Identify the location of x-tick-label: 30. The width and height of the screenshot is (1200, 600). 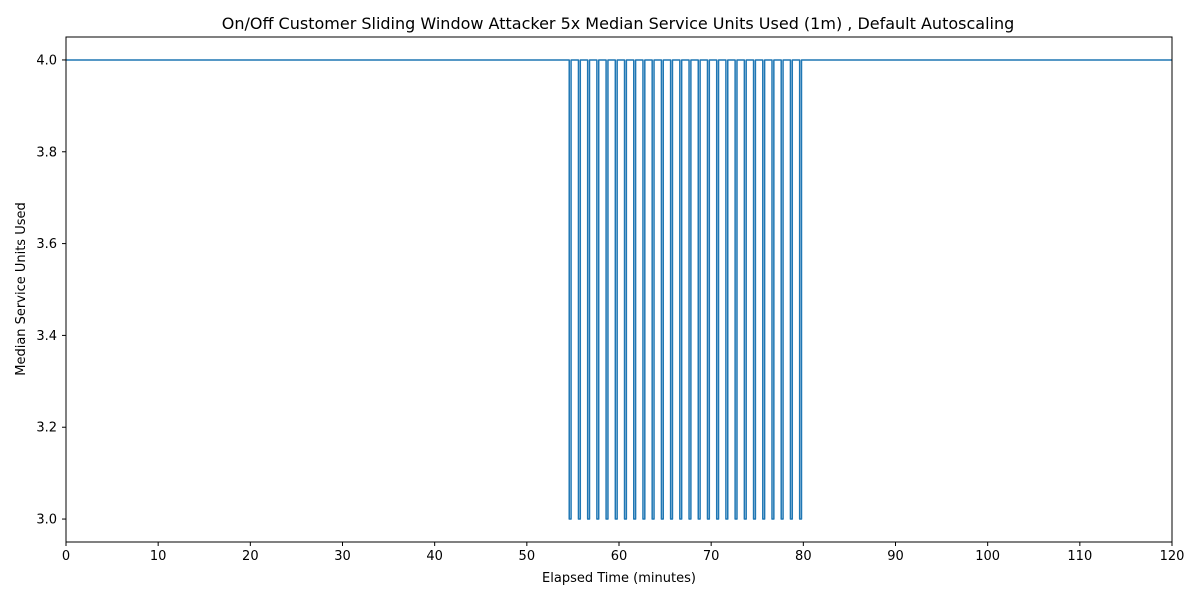
(342, 556).